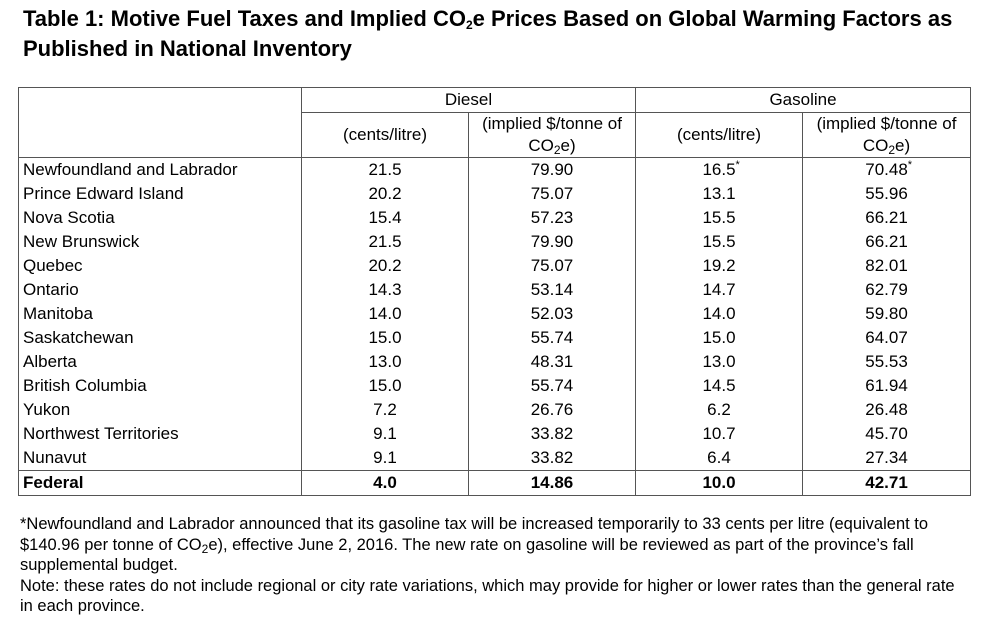  I want to click on table-row: Manitoba 14.0 52.03 14.0 59.80, so click(495, 313).